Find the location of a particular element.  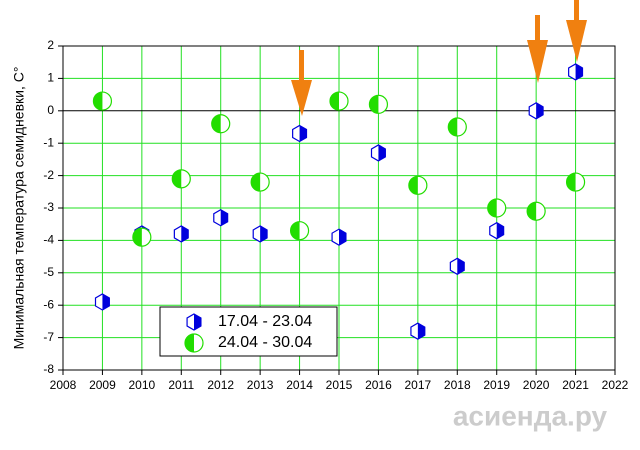

x-tick-label: 2016 is located at coordinates (378, 385).